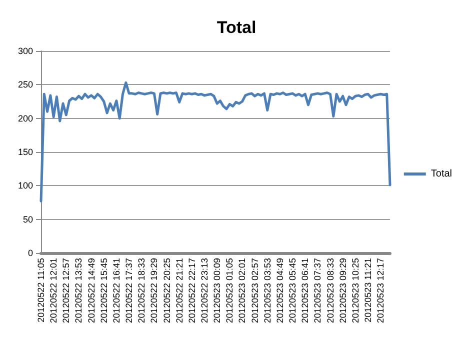 This screenshot has width=473, height=348. What do you see at coordinates (25, 51) in the screenshot?
I see `y-tick-label: 300` at bounding box center [25, 51].